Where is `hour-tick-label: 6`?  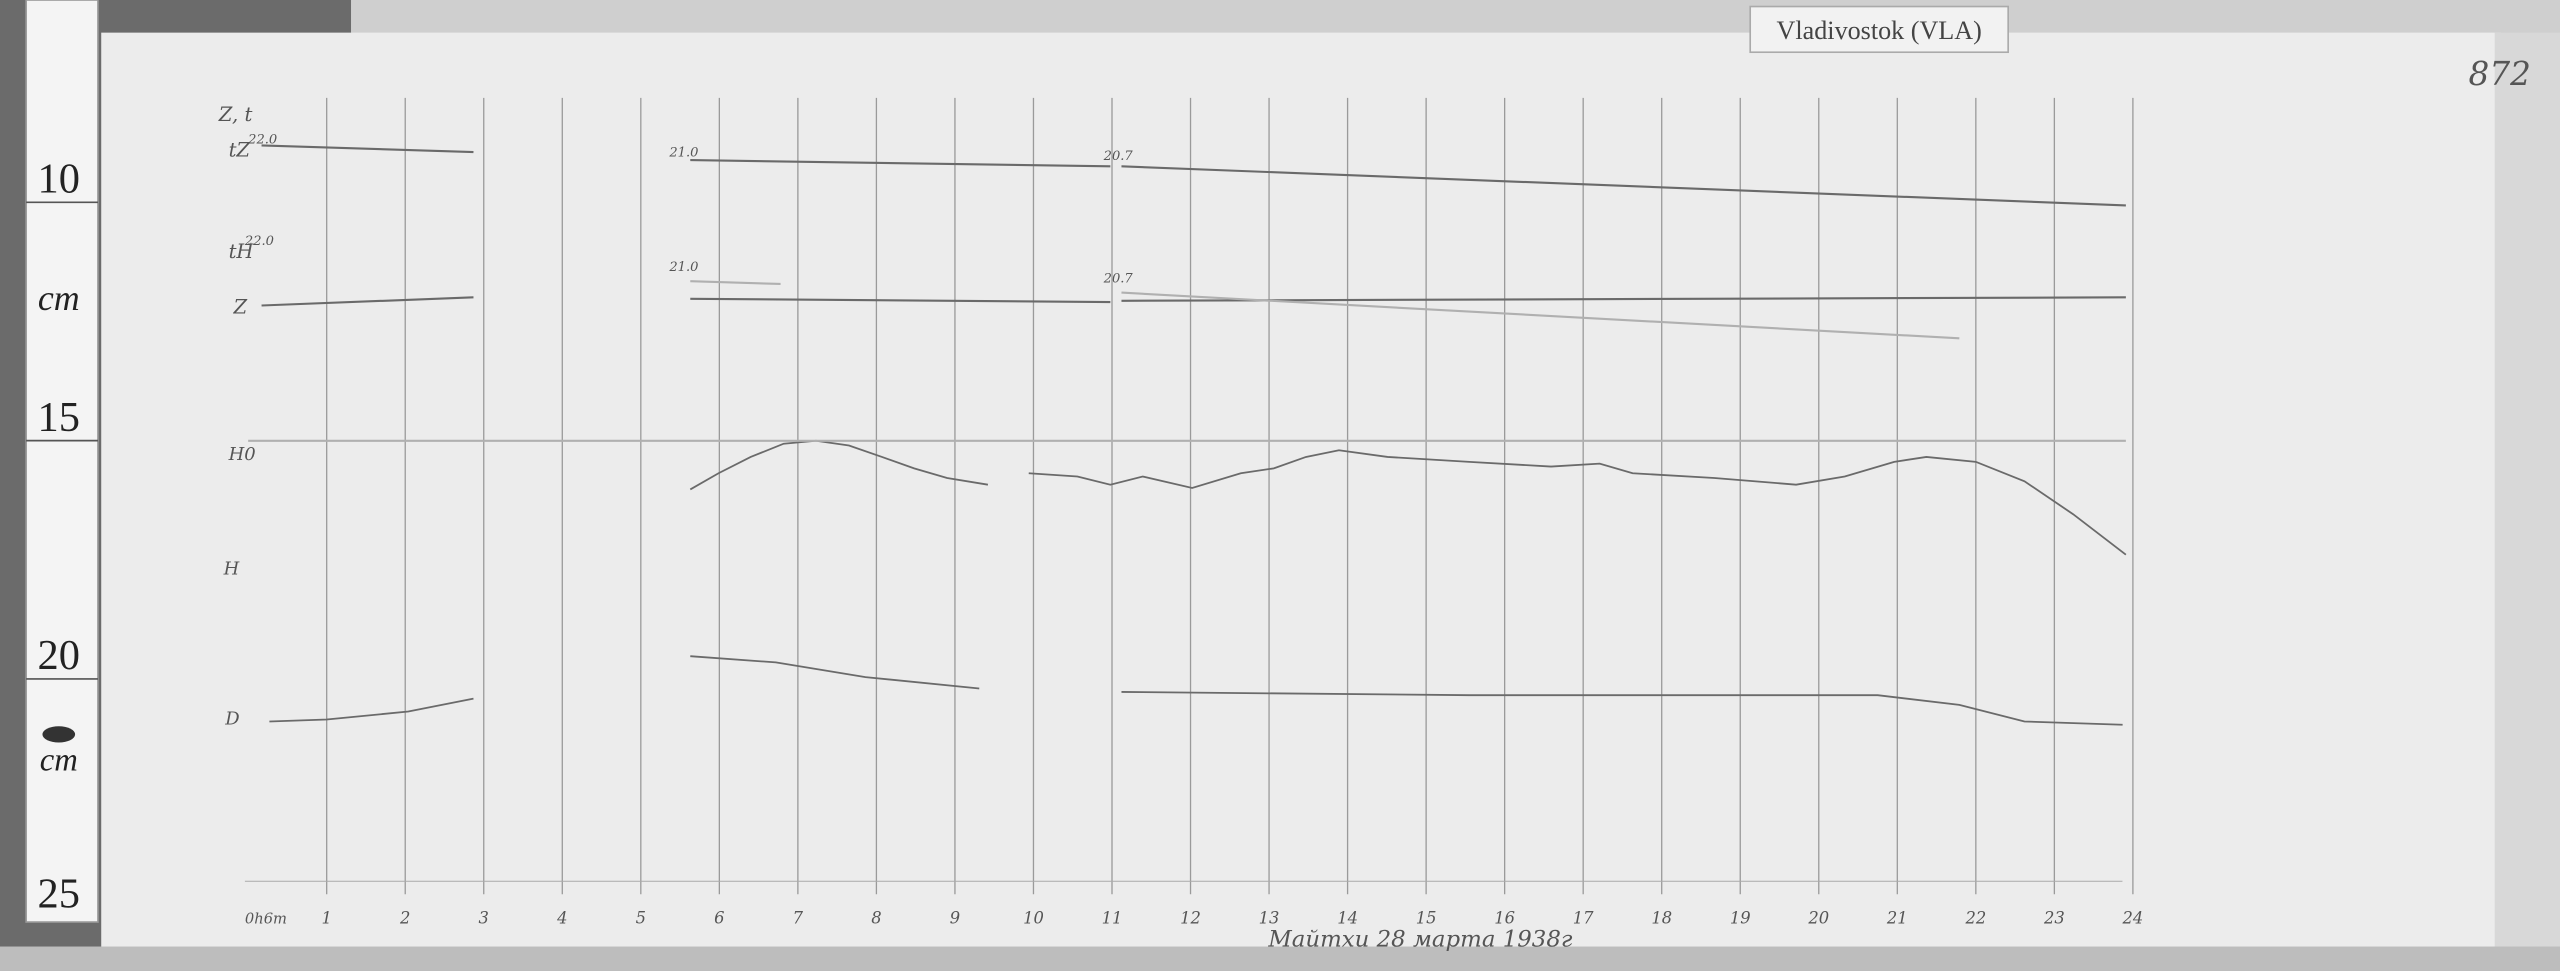
hour-tick-label: 6 is located at coordinates (719, 918).